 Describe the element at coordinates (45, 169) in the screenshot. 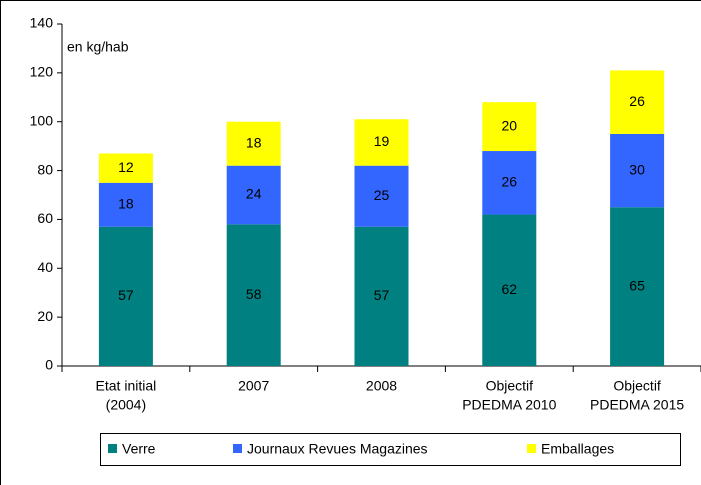

I see `y-tick-label: 80` at that location.